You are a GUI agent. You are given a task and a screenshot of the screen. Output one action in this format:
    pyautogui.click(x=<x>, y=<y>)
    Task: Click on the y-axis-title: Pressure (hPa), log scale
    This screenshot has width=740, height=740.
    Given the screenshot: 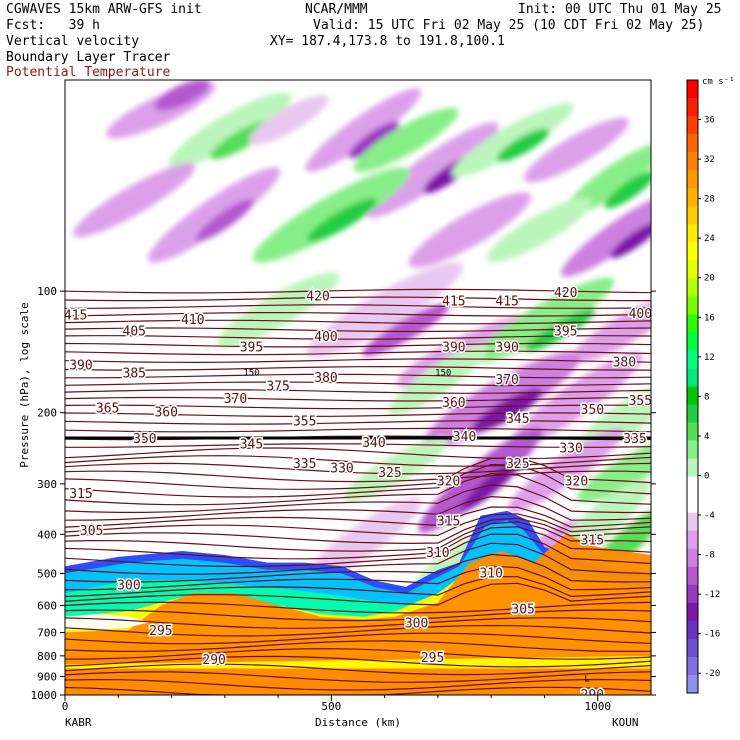 What is the action you would take?
    pyautogui.click(x=24, y=385)
    